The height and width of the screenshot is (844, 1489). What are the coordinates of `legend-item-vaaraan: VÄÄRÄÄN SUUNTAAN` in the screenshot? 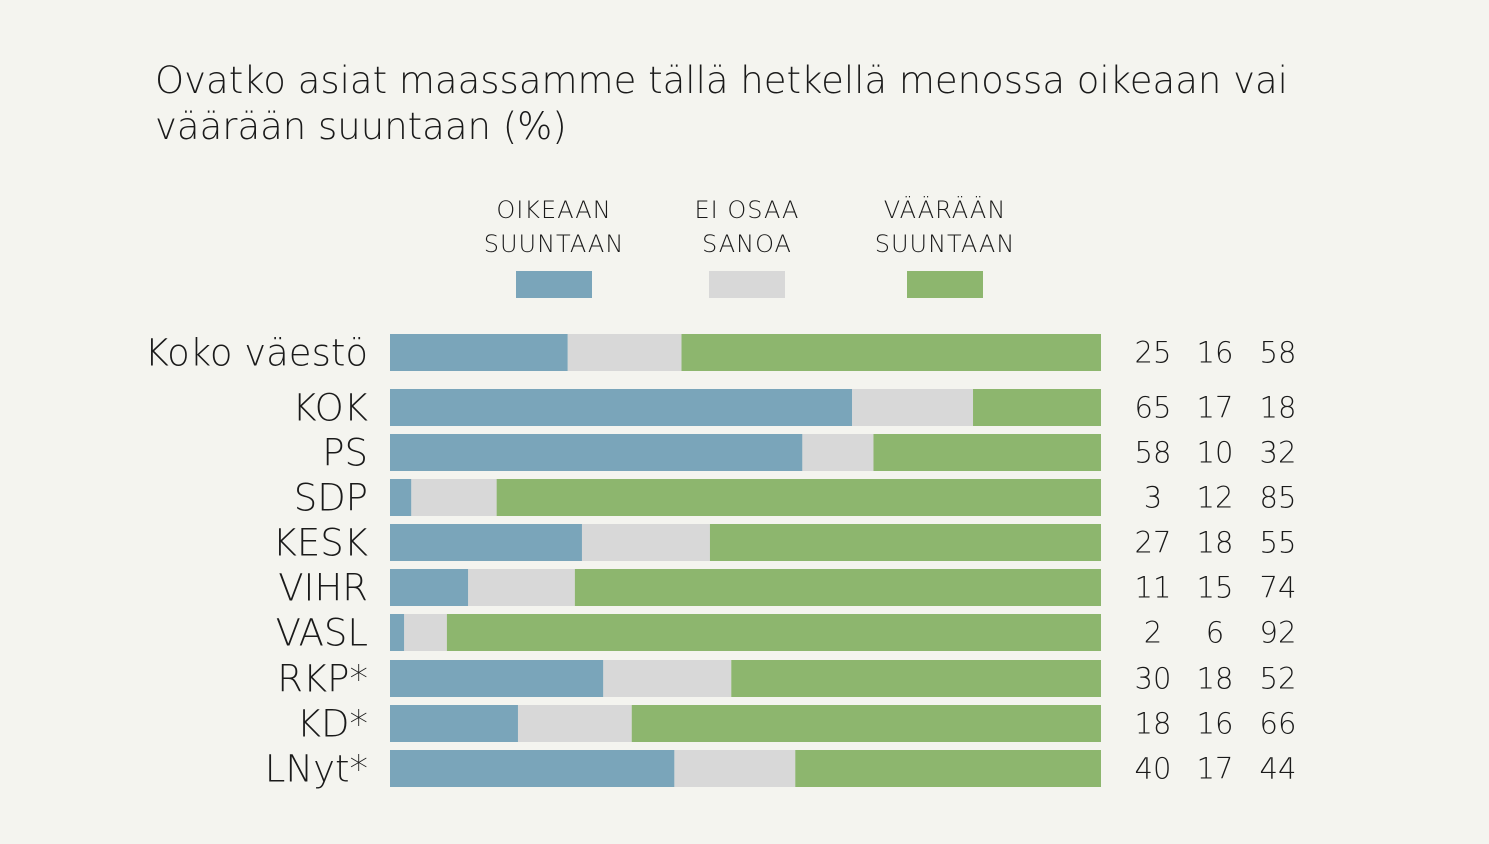 It's located at (945, 245).